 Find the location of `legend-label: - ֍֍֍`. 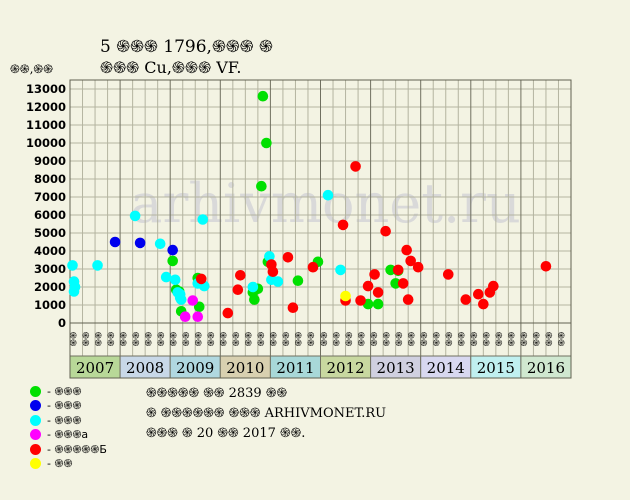

legend-label: - ֍֍֍ is located at coordinates (64, 391).